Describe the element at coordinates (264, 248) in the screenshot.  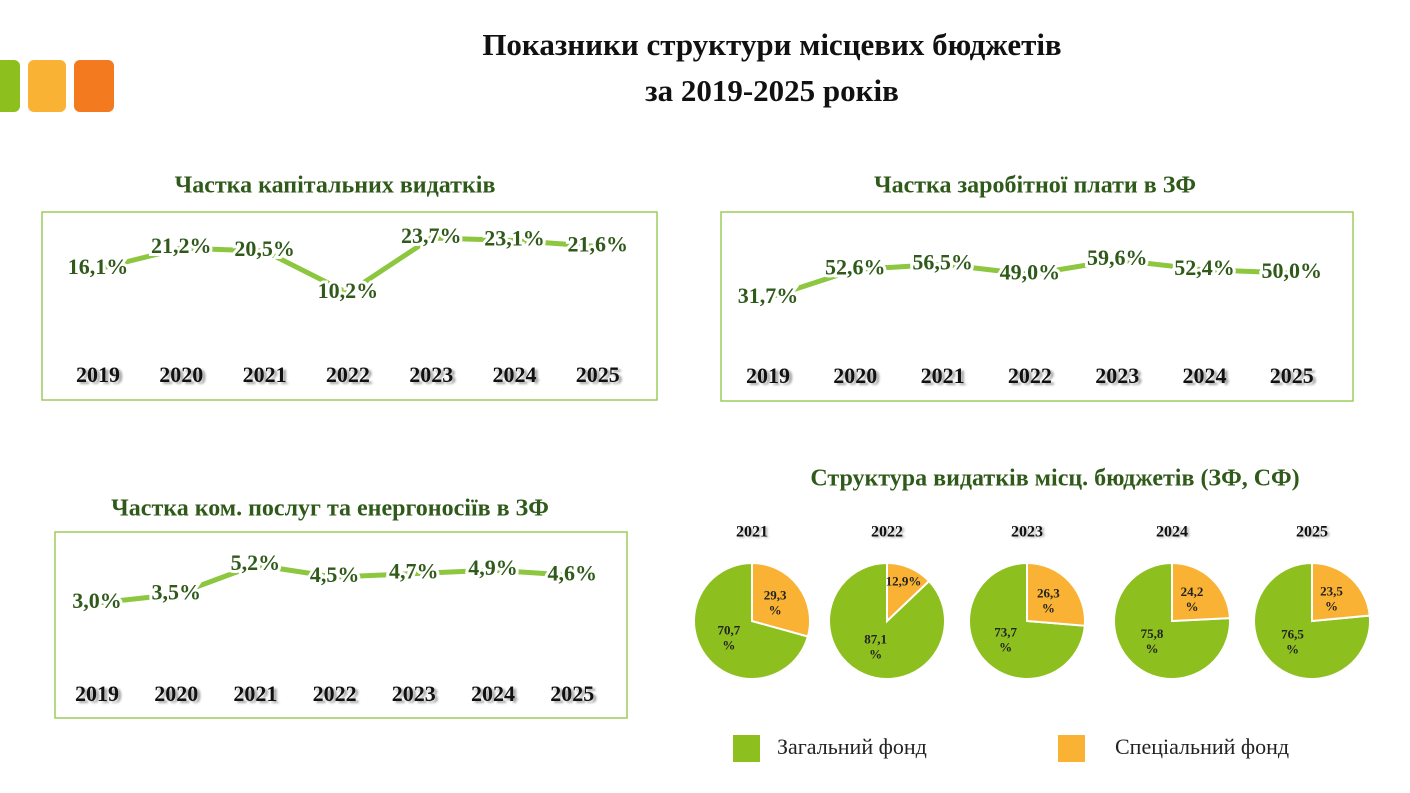
I see `value-label: 20,5%` at that location.